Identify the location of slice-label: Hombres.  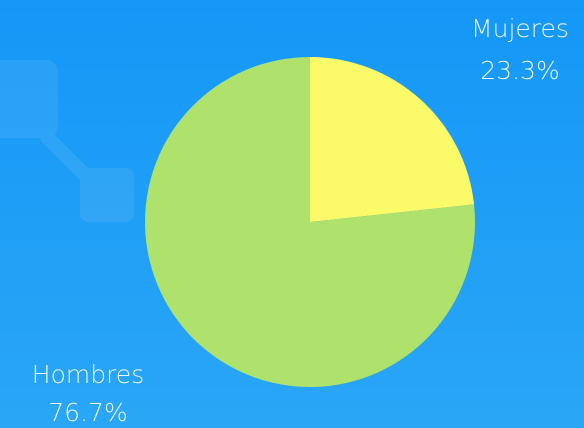
(88, 374).